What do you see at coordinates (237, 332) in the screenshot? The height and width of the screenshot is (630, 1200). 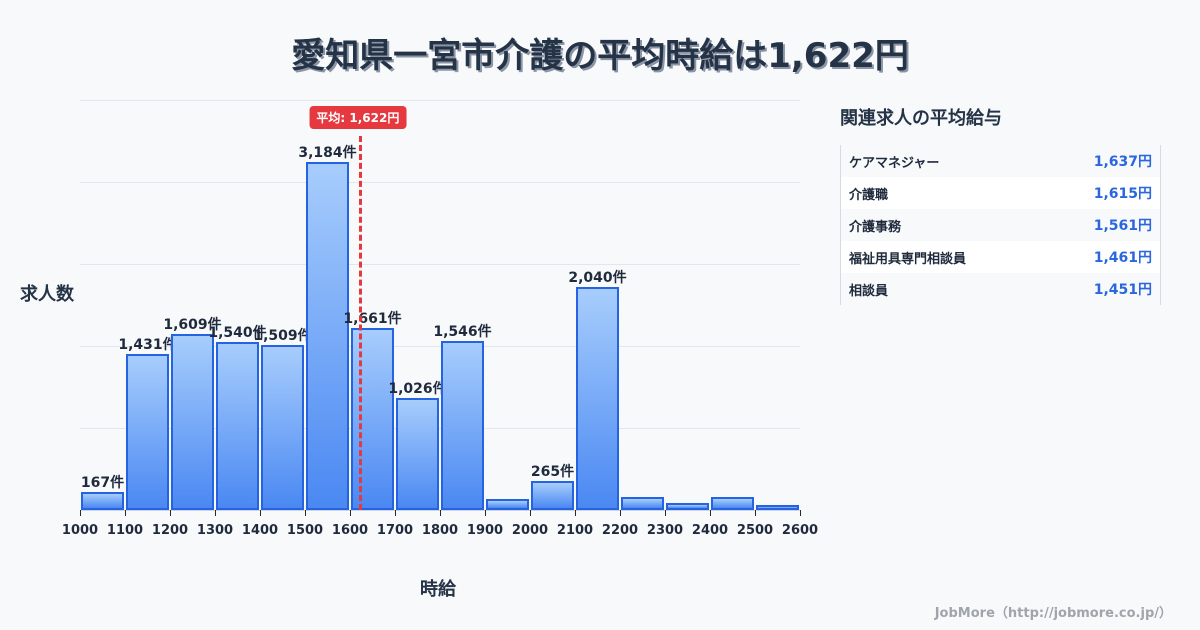 I see `bar-value-label: 1,540件` at bounding box center [237, 332].